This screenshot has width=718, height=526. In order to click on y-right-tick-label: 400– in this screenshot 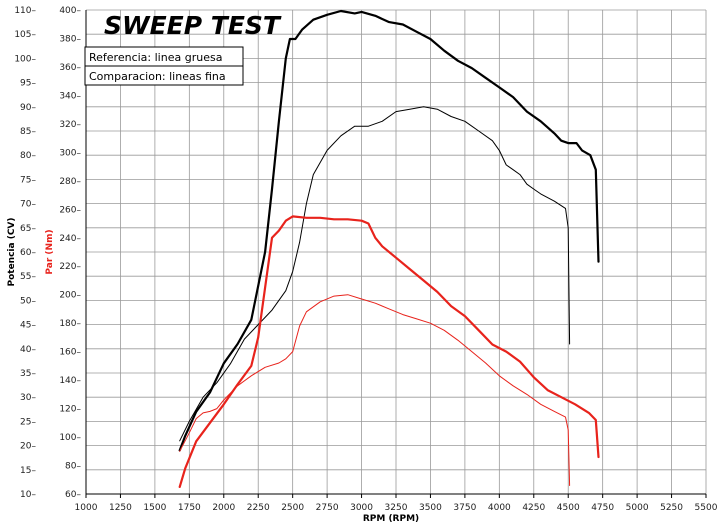, I will do `click(70, 11)`.